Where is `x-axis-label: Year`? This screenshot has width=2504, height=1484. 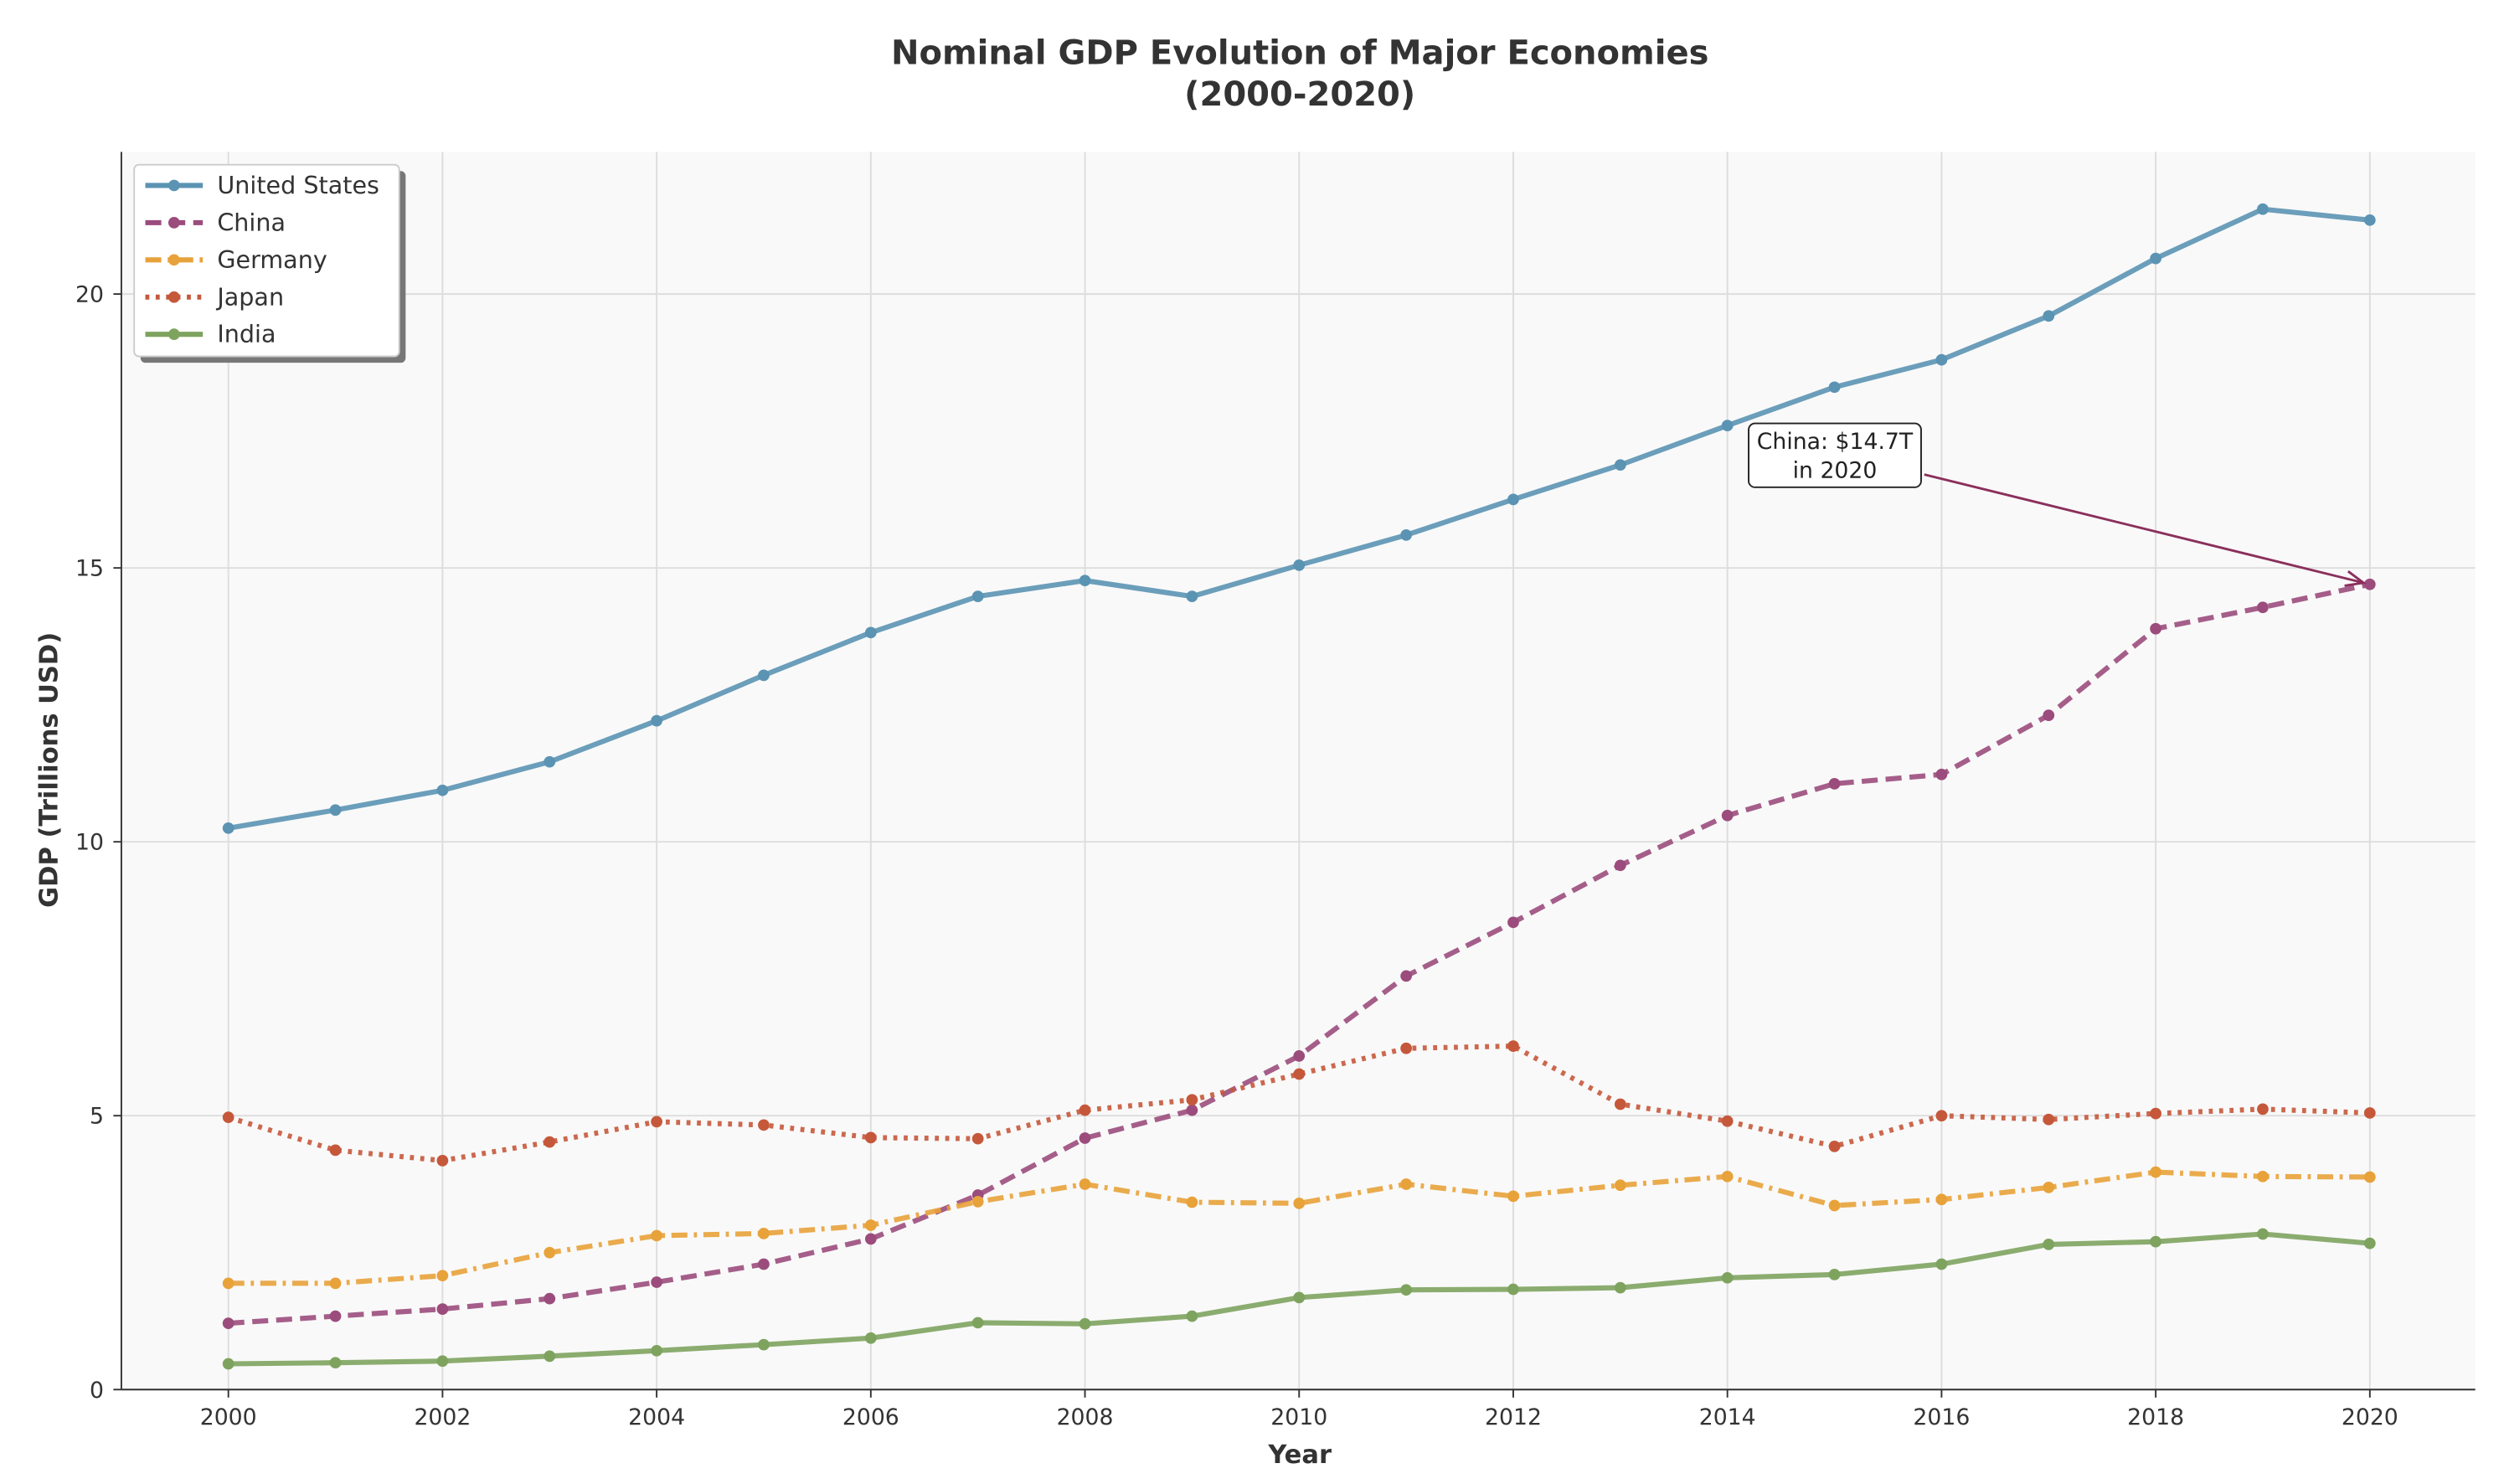
x-axis-label: Year is located at coordinates (1299, 1455).